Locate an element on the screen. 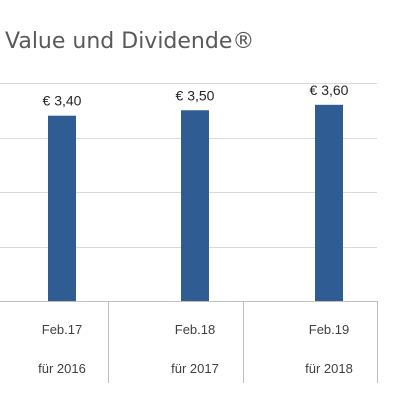  tick-label: für 2018 is located at coordinates (329, 368).